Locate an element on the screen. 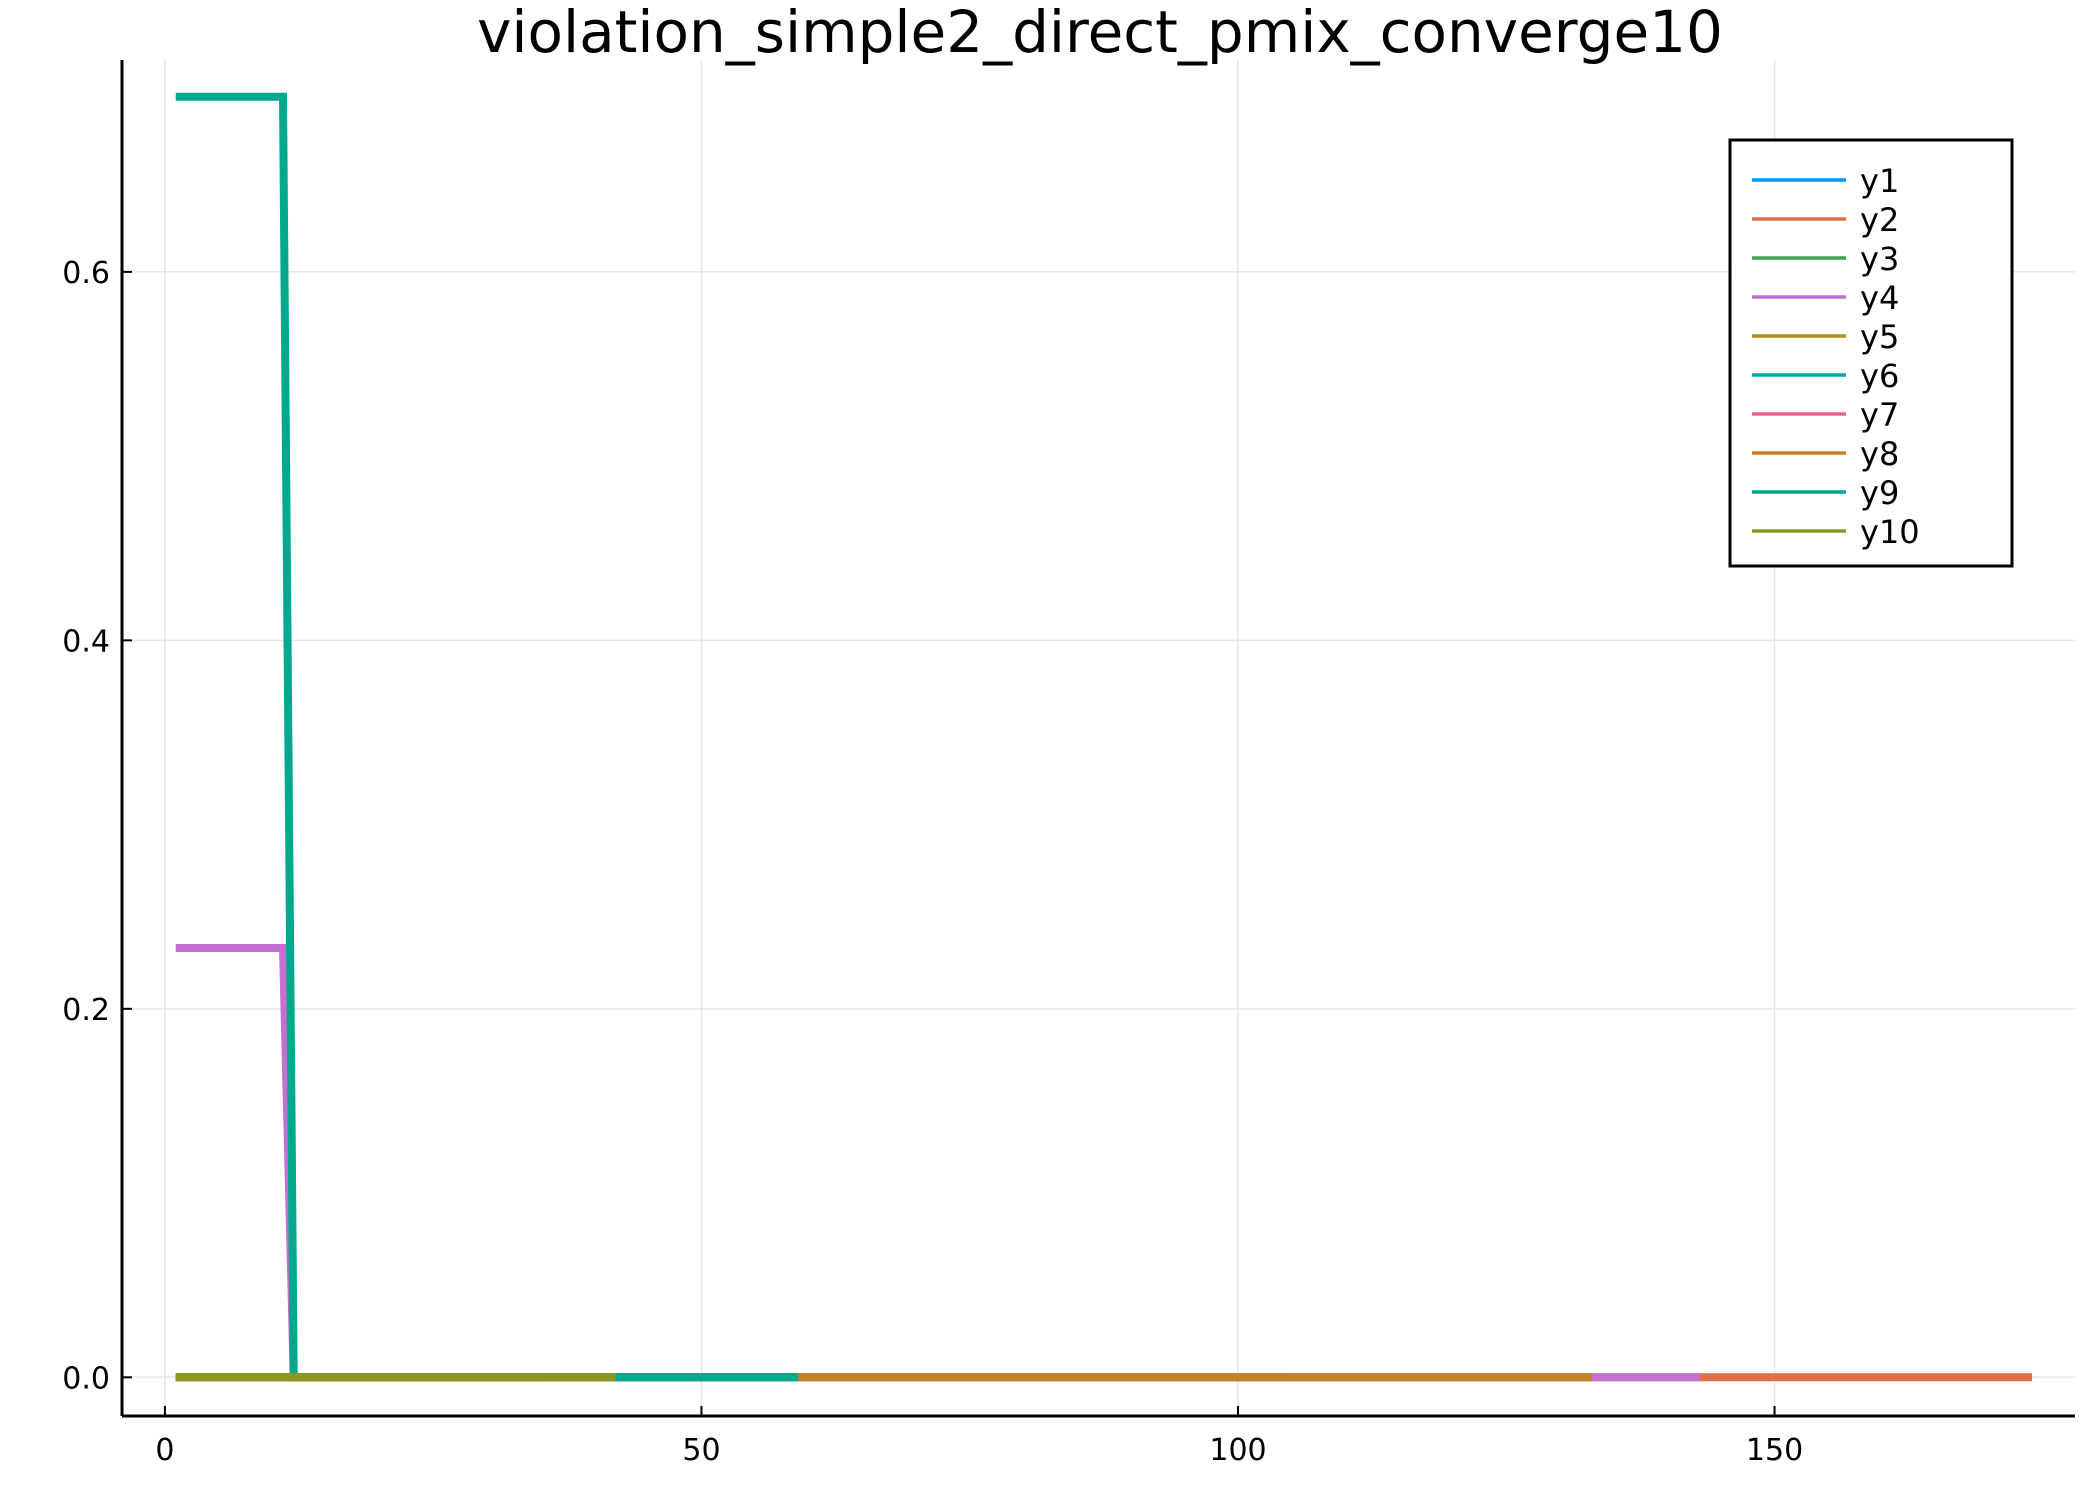 The image size is (2100, 1500). y-tick-label-1: 0.2 is located at coordinates (86, 1010).